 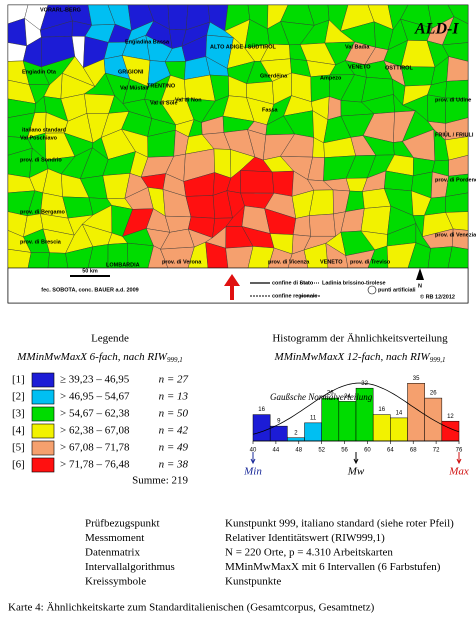 What do you see at coordinates (279, 422) in the screenshot?
I see `bar-label: 9` at bounding box center [279, 422].